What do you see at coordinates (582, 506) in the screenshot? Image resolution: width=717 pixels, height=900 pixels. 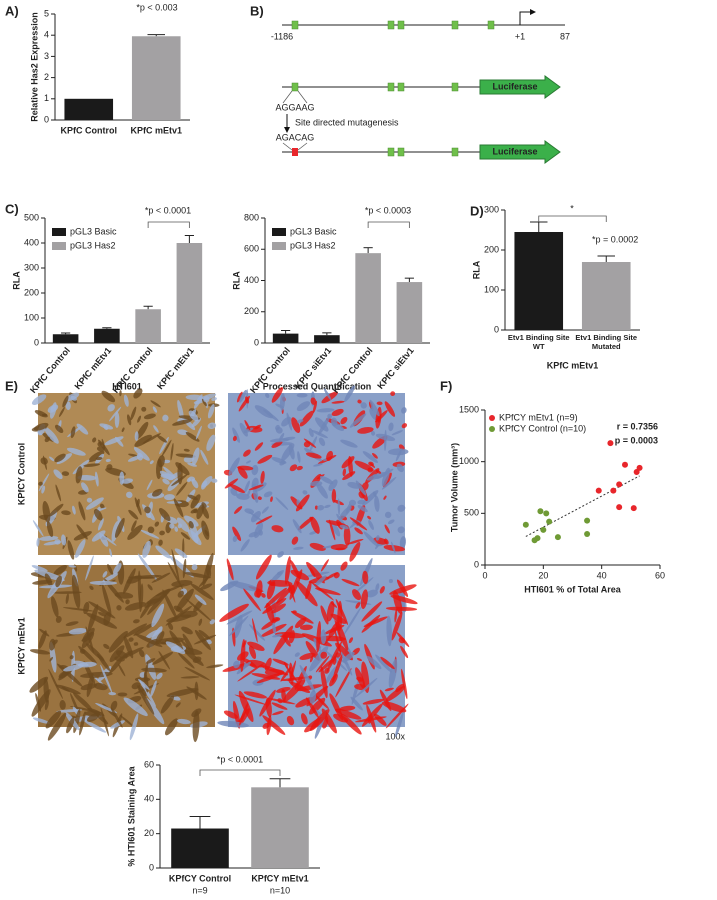 I see `trend-line` at bounding box center [582, 506].